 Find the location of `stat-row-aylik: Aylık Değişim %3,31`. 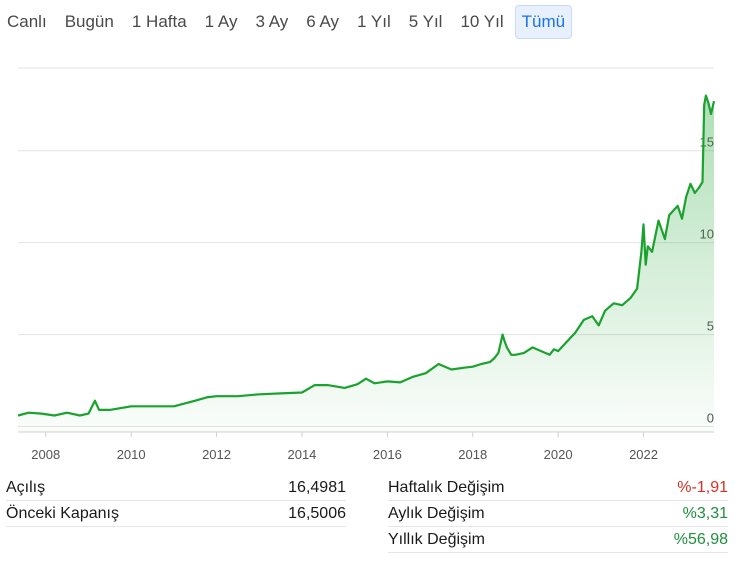

stat-row-aylik: Aylık Değişim %3,31 is located at coordinates (558, 514).